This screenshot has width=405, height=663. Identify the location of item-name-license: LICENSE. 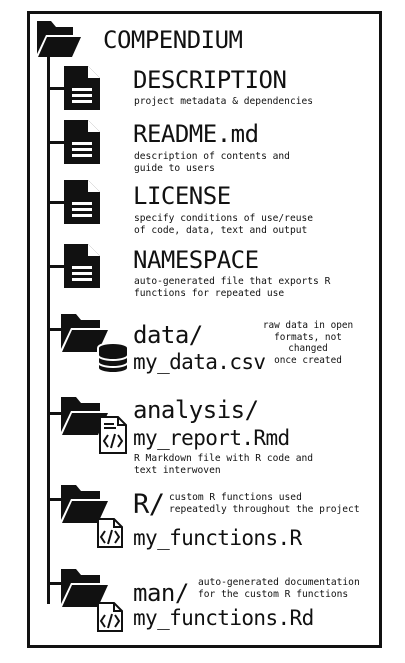
(182, 196).